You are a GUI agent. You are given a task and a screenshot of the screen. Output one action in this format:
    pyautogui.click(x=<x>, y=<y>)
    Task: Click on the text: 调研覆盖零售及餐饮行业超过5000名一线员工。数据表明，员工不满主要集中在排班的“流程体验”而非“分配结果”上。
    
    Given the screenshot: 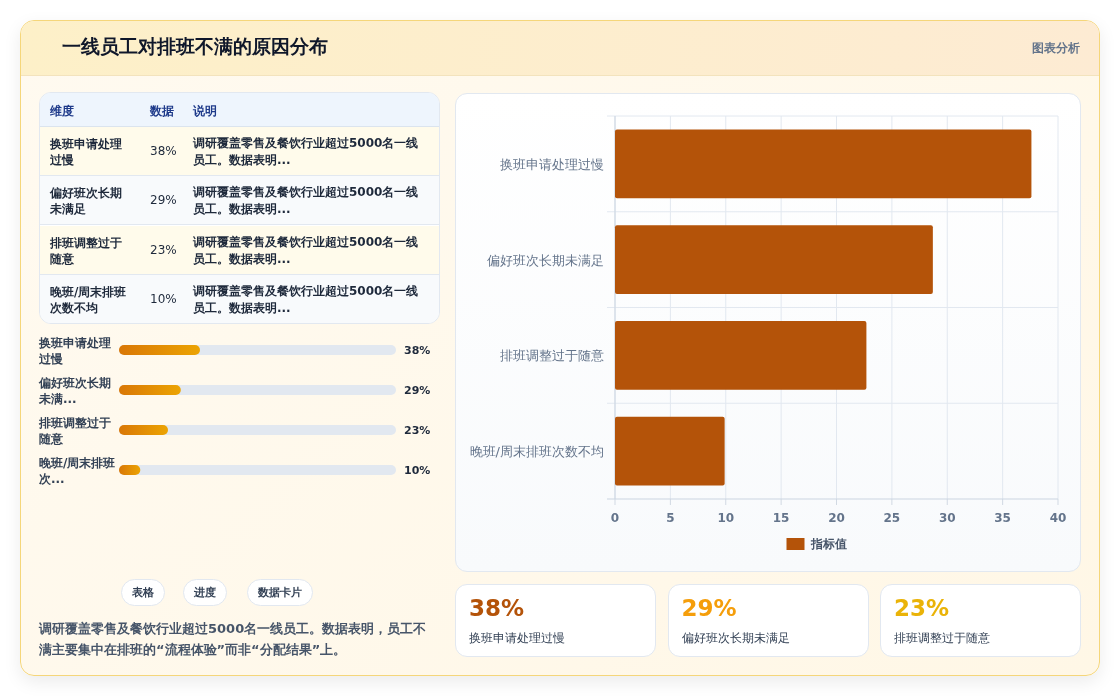 What is the action you would take?
    pyautogui.click(x=233, y=639)
    